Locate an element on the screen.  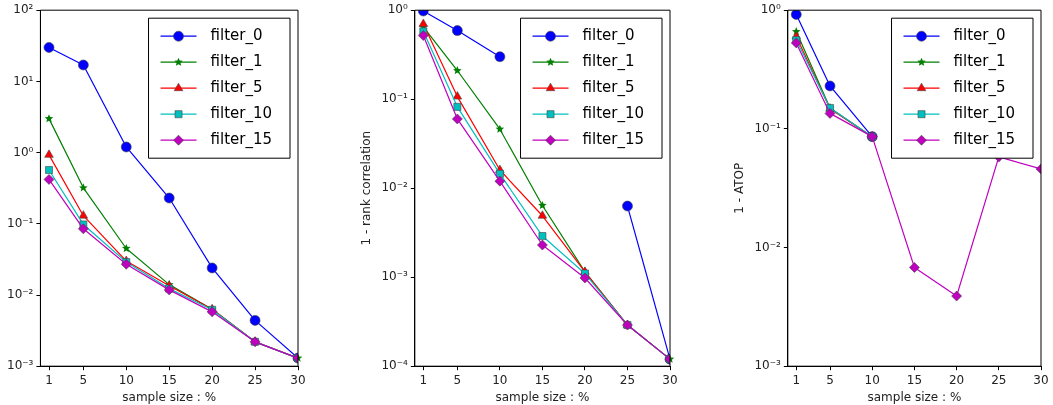
y-tick-label: 10¹ is located at coordinates (23, 80).